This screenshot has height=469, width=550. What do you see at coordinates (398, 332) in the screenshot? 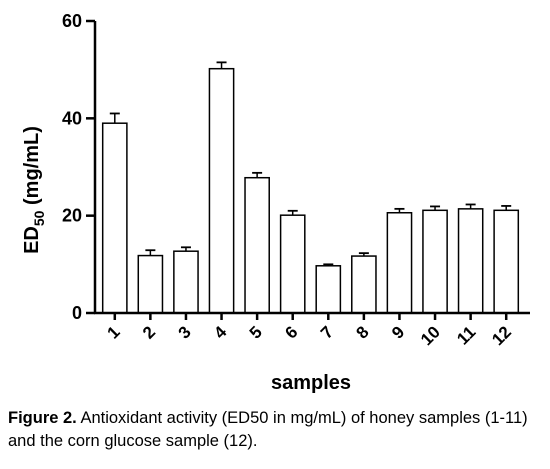
I see `x-tick-label-9: 9` at bounding box center [398, 332].